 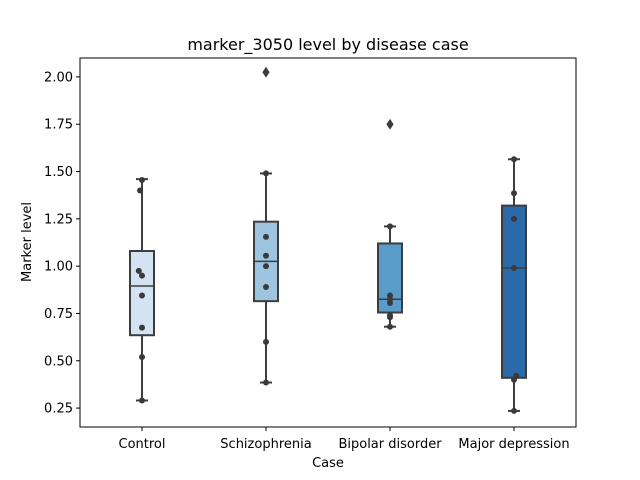 What do you see at coordinates (58, 172) in the screenshot?
I see `y-tick-label: 1.50` at bounding box center [58, 172].